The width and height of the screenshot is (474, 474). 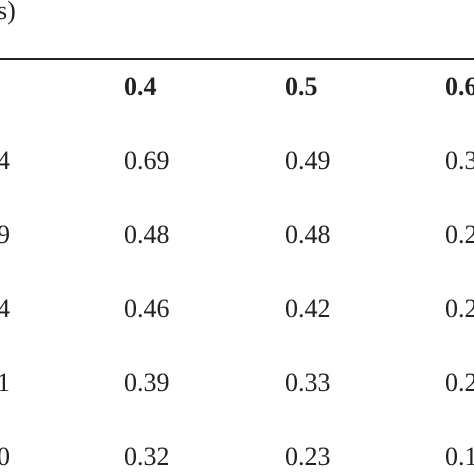 I want to click on table-cell: 0.33, so click(x=308, y=382).